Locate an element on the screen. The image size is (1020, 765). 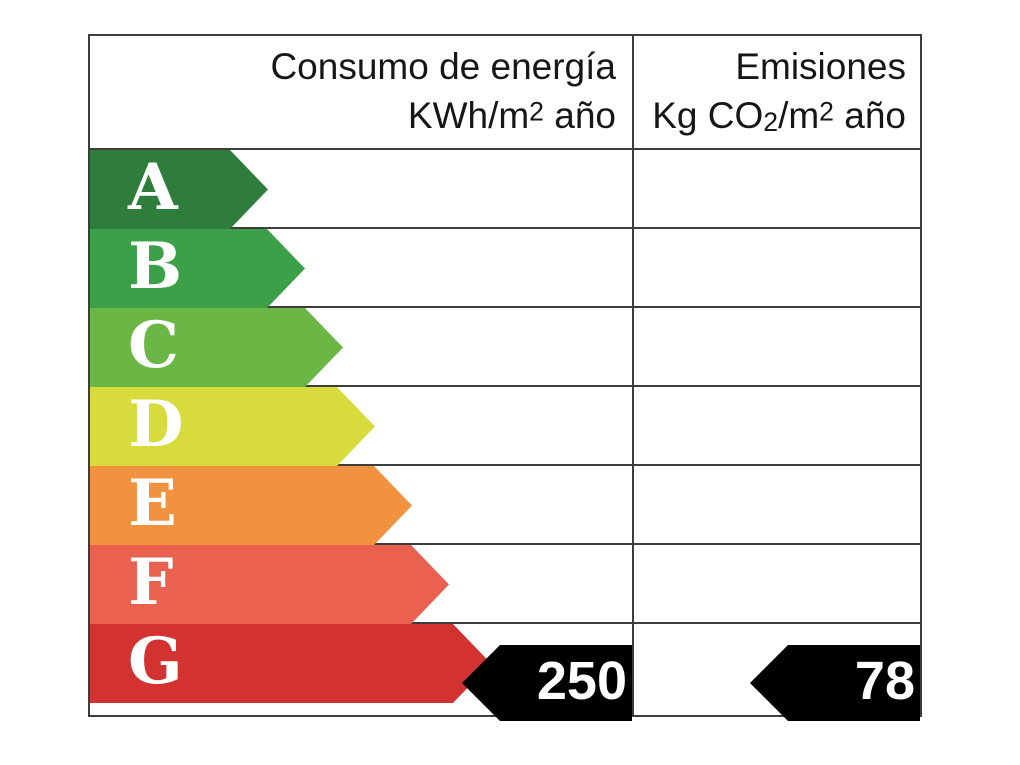
rating-arrow-icon: G is located at coordinates (290, 663).